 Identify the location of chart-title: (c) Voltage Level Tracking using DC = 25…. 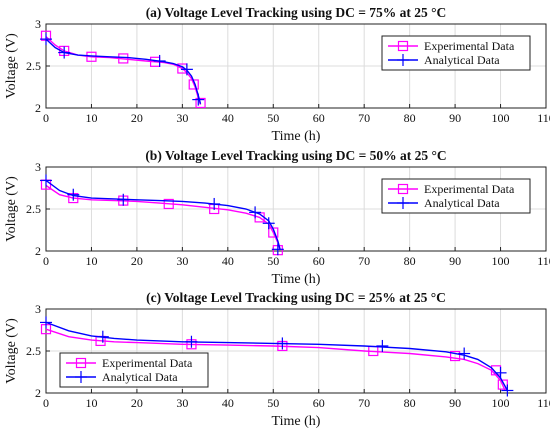
(296, 297).